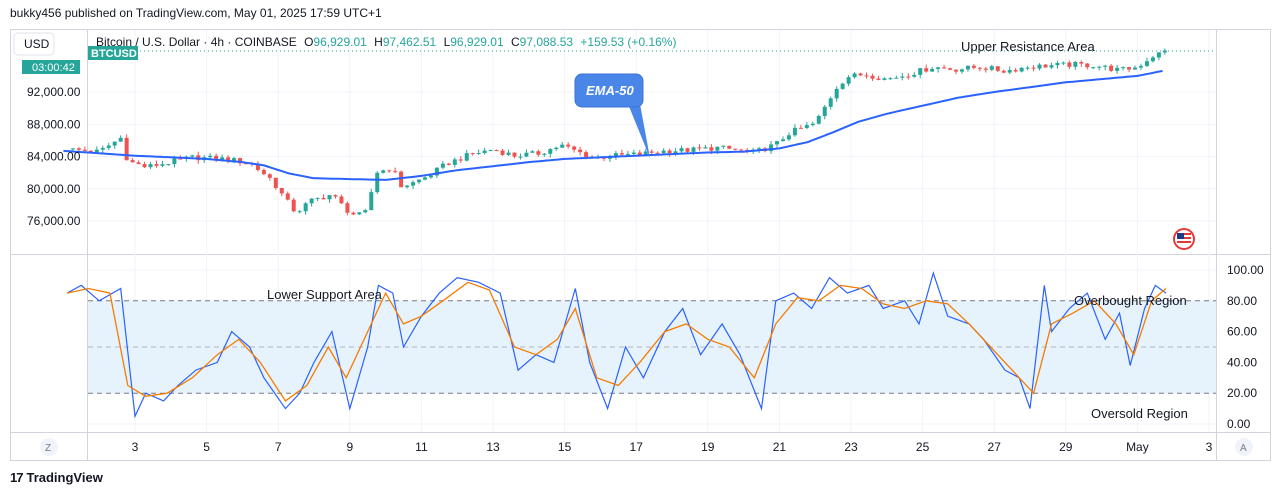 The image size is (1281, 496). Describe the element at coordinates (196, 42) in the screenshot. I see `symbol-name: Bitcoin / U.S. Dollar · 4h · COINBASE` at that location.